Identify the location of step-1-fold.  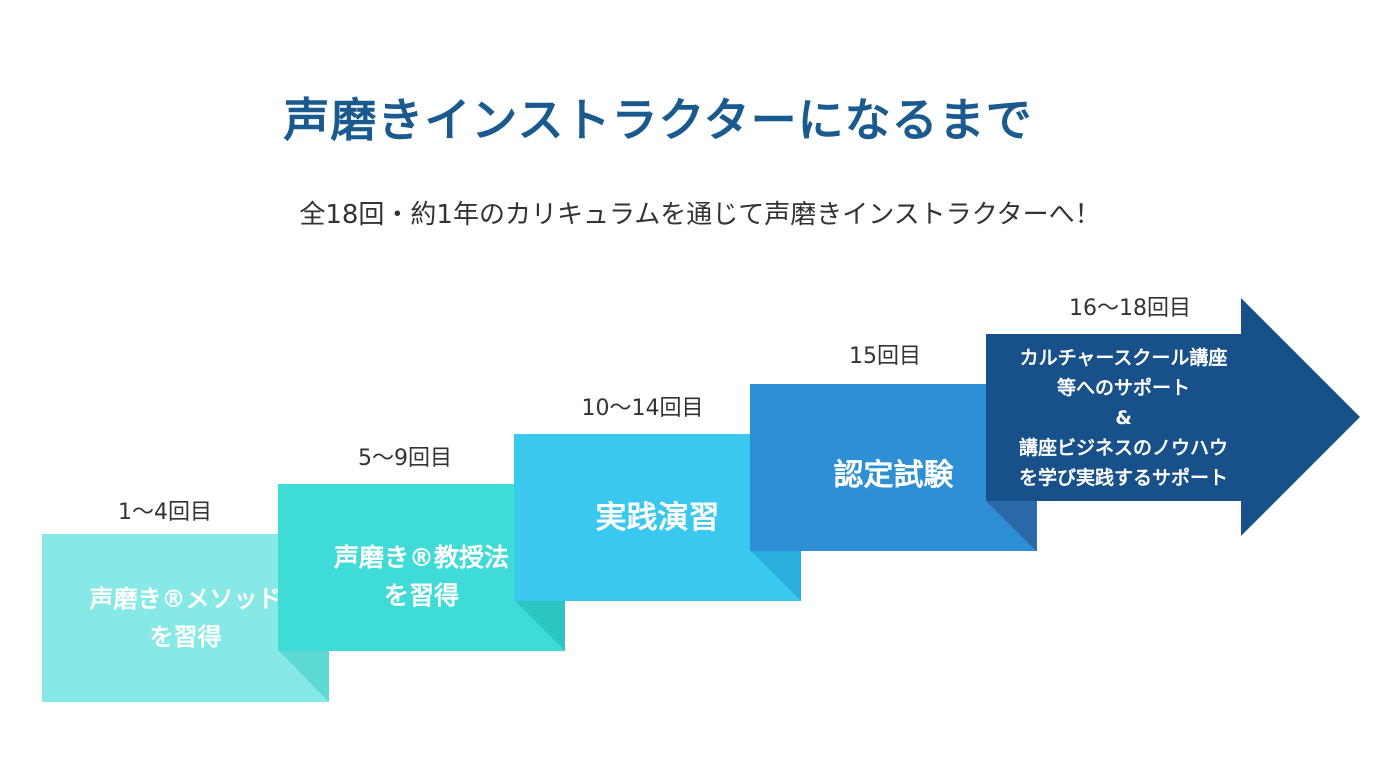
(304, 676).